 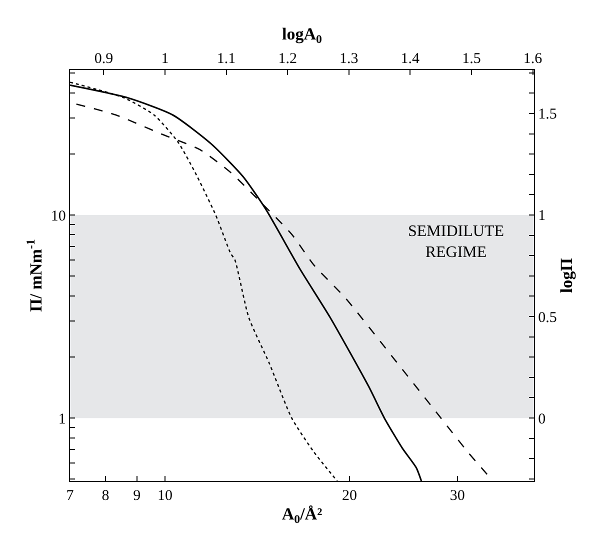 What do you see at coordinates (106, 496) in the screenshot?
I see `x-tick-label: 8` at bounding box center [106, 496].